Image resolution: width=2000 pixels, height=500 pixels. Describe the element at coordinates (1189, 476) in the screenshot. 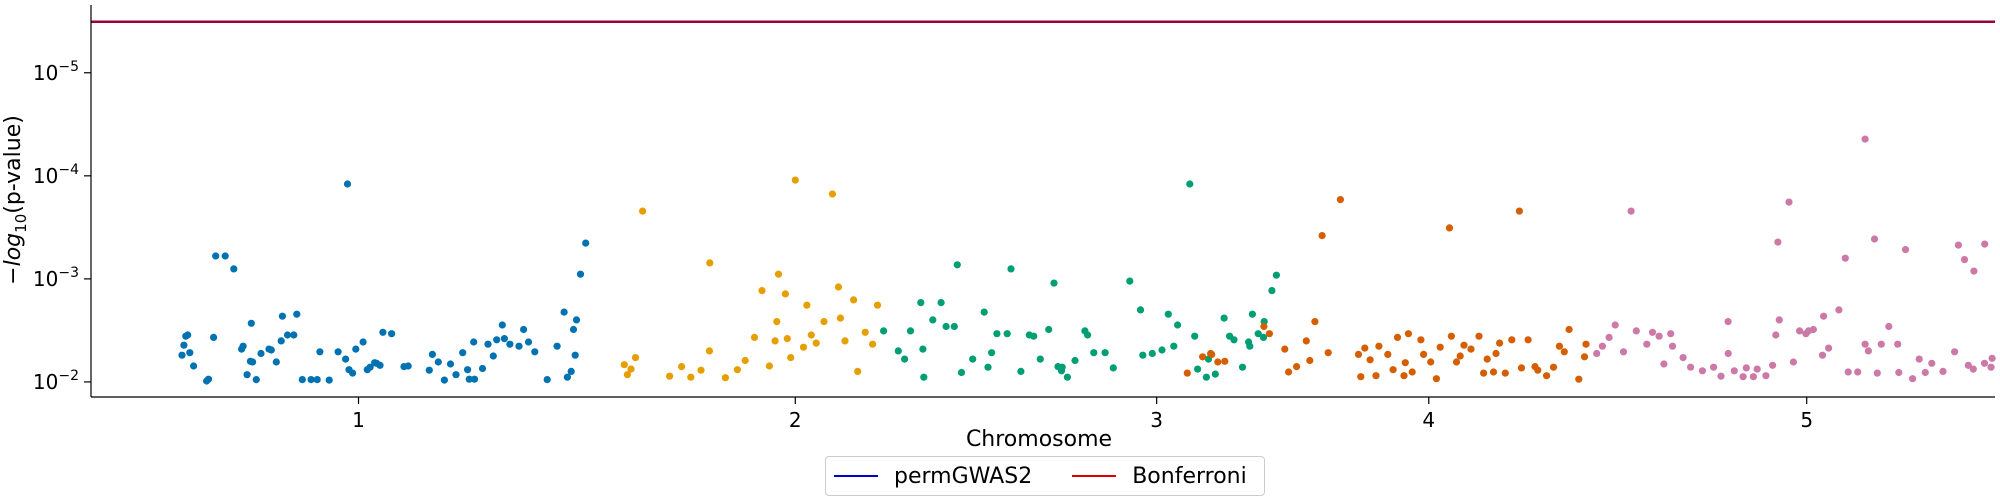

I see `legend-label-bonferroni: Bonferroni` at that location.